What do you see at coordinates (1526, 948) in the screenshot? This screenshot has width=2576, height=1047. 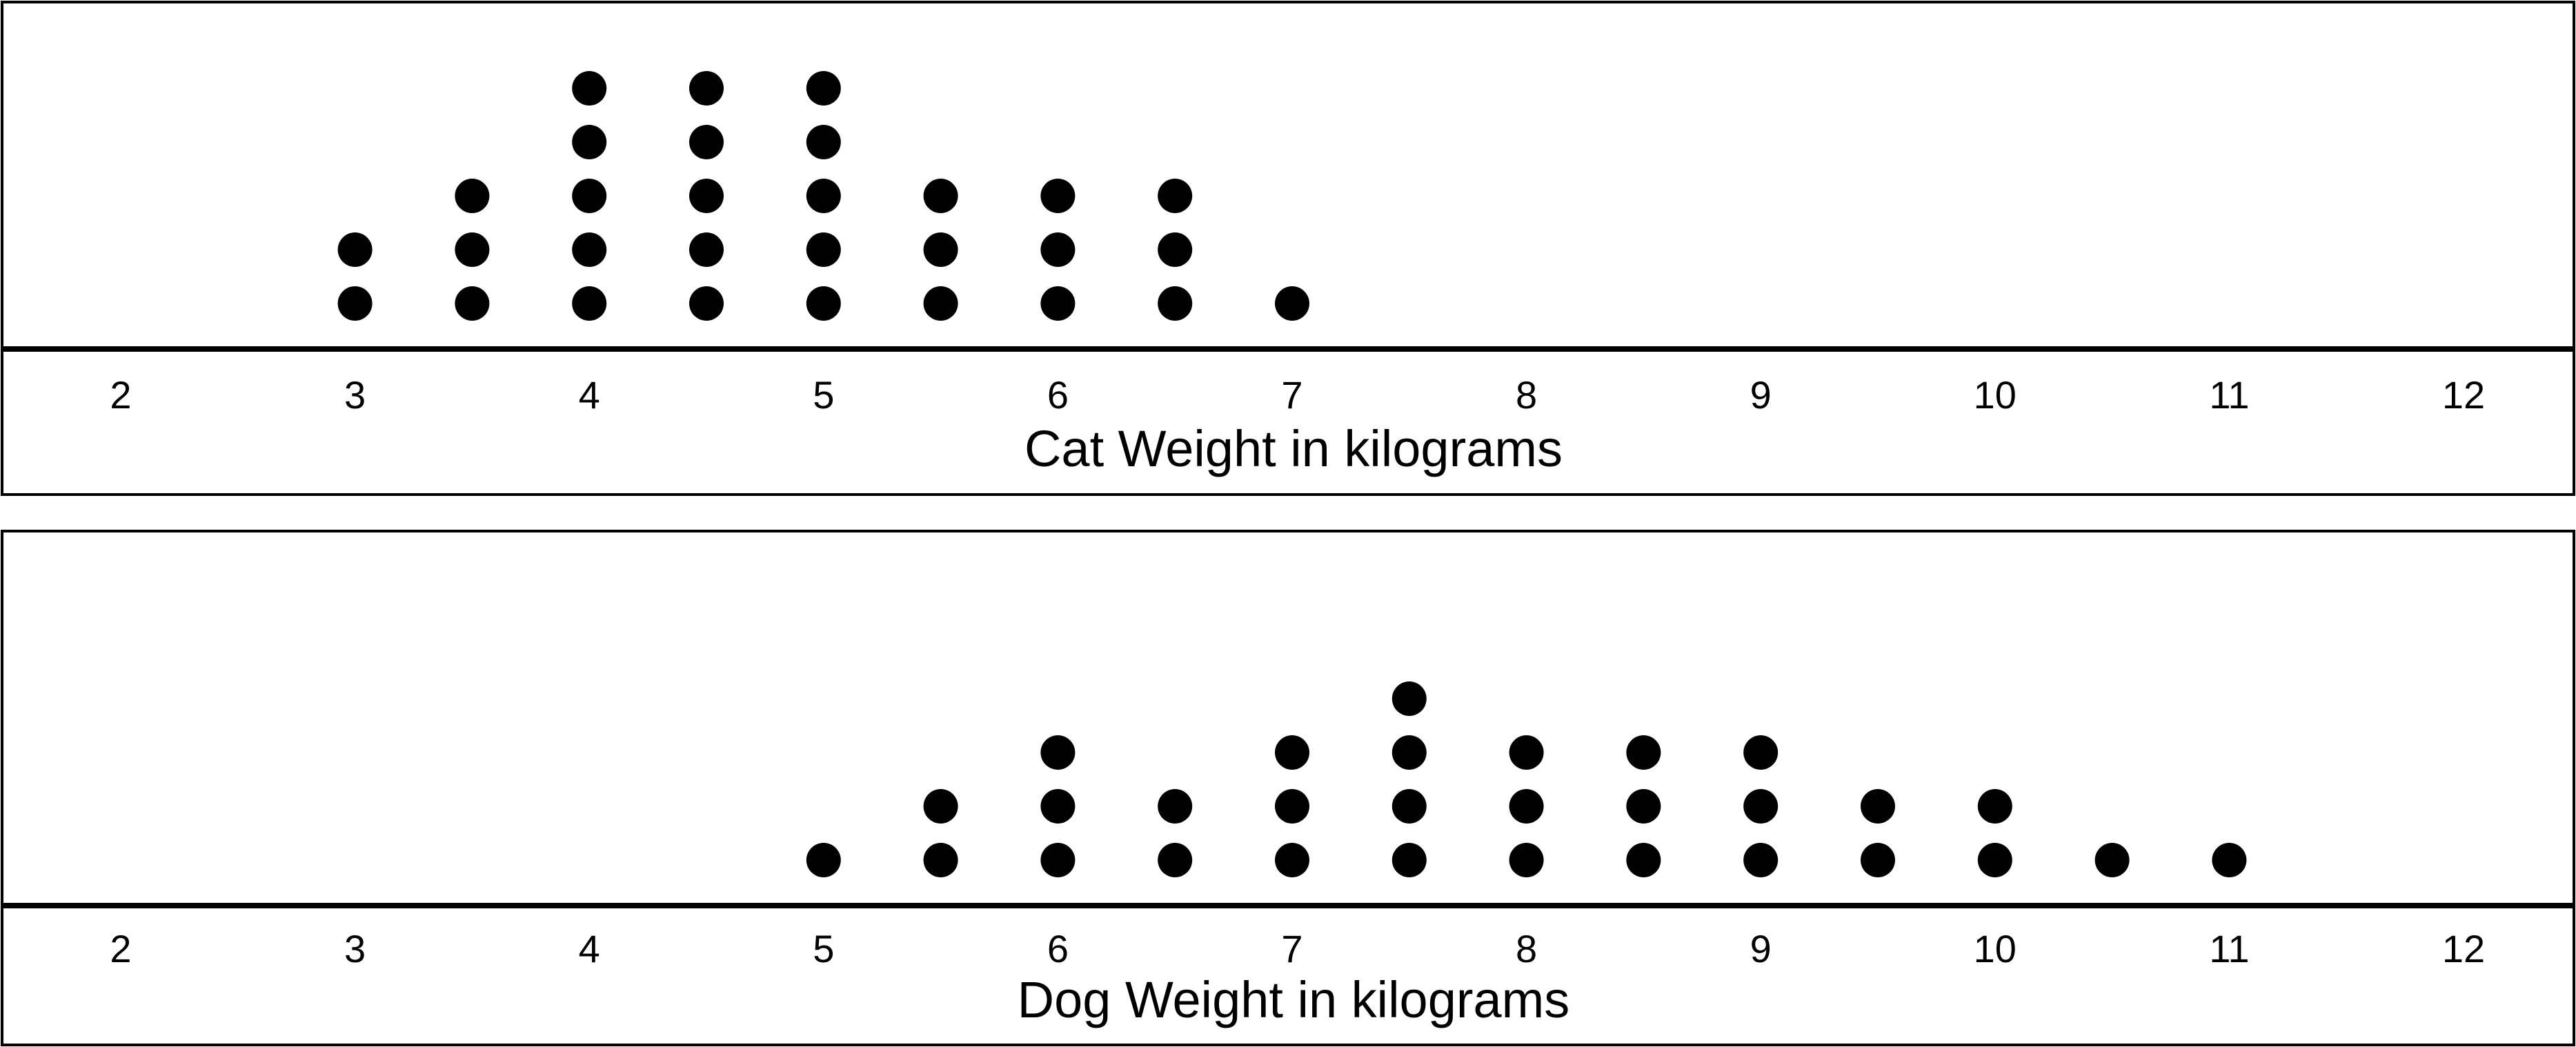 I see `dog-tick-label-8: 8` at bounding box center [1526, 948].